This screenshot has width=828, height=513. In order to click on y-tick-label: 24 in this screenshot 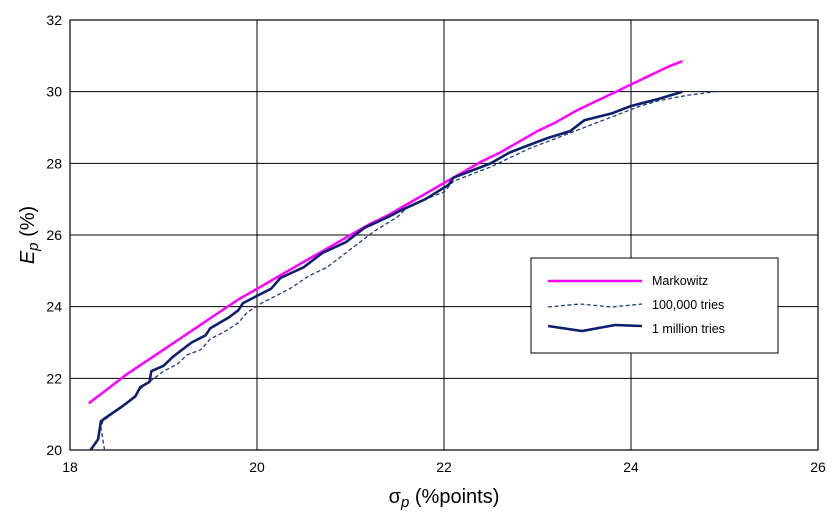, I will do `click(54, 307)`.